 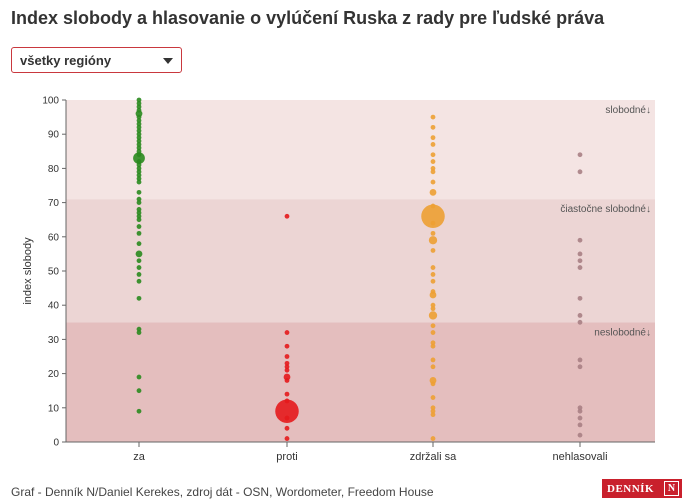 I want to click on x-tick-label: nehlasovali, so click(x=579, y=457).